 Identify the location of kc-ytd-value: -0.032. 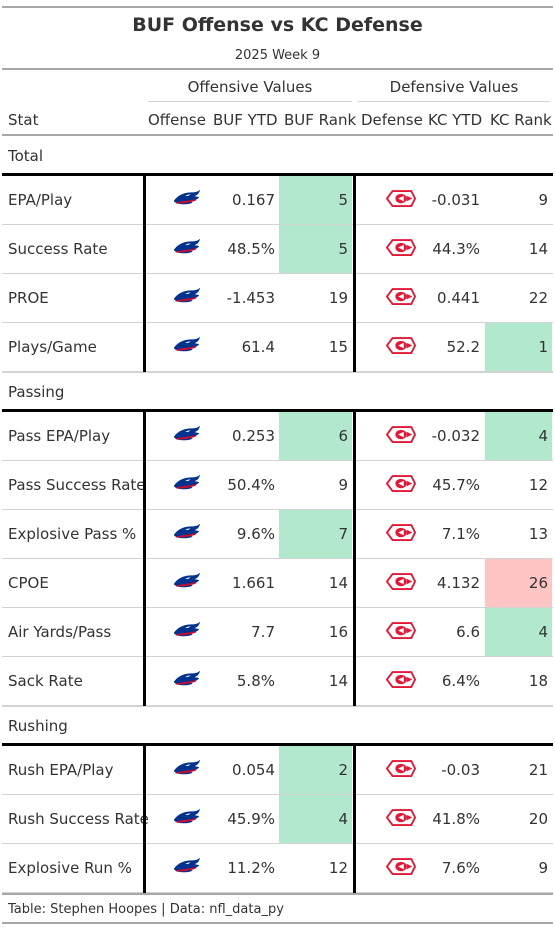
(455, 436).